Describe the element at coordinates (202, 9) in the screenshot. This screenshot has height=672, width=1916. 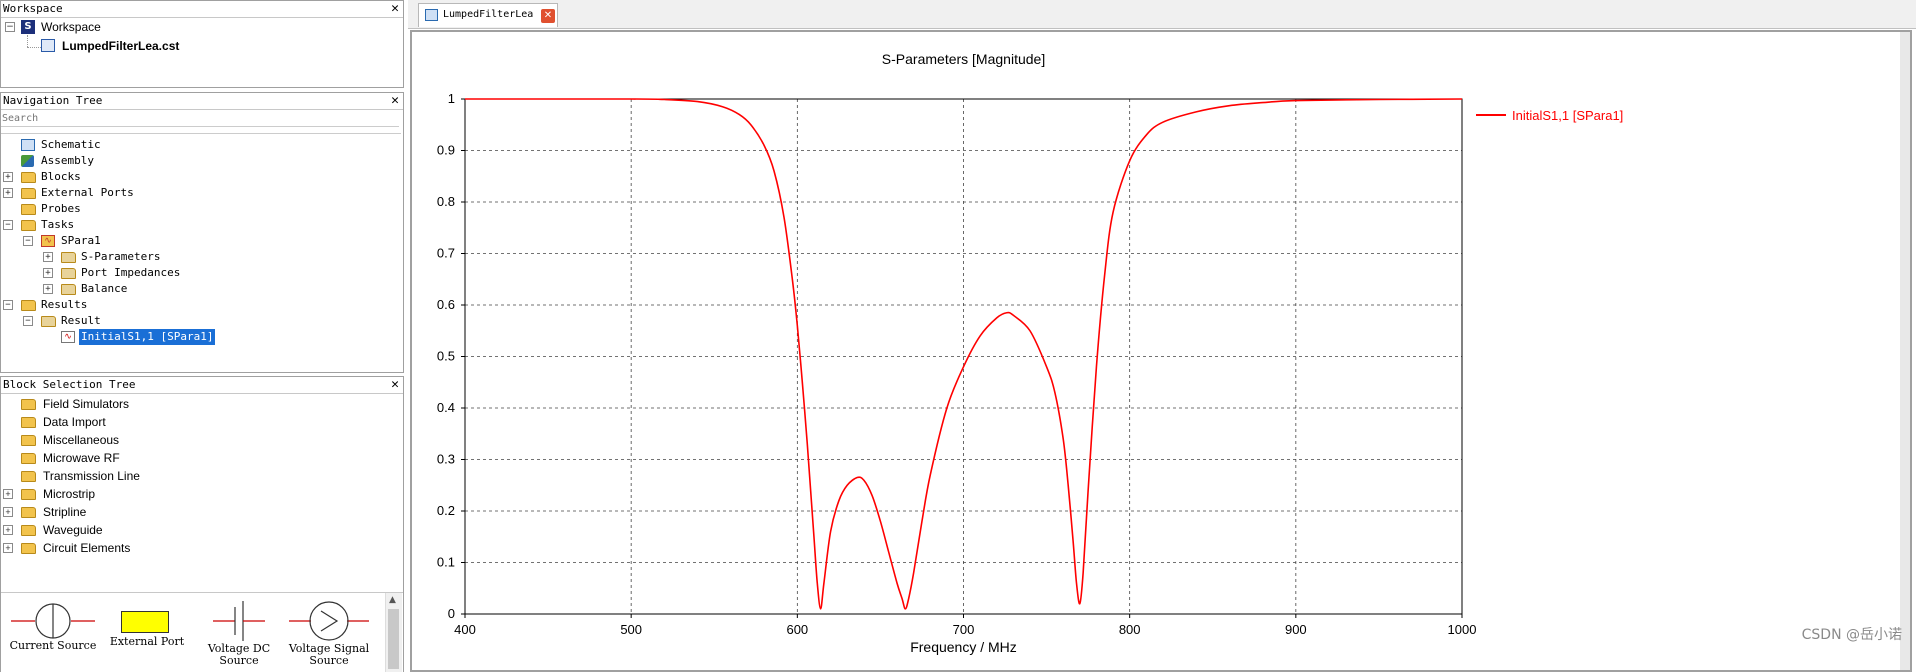
I see `workspace-panel-header: Workspace ✕` at that location.